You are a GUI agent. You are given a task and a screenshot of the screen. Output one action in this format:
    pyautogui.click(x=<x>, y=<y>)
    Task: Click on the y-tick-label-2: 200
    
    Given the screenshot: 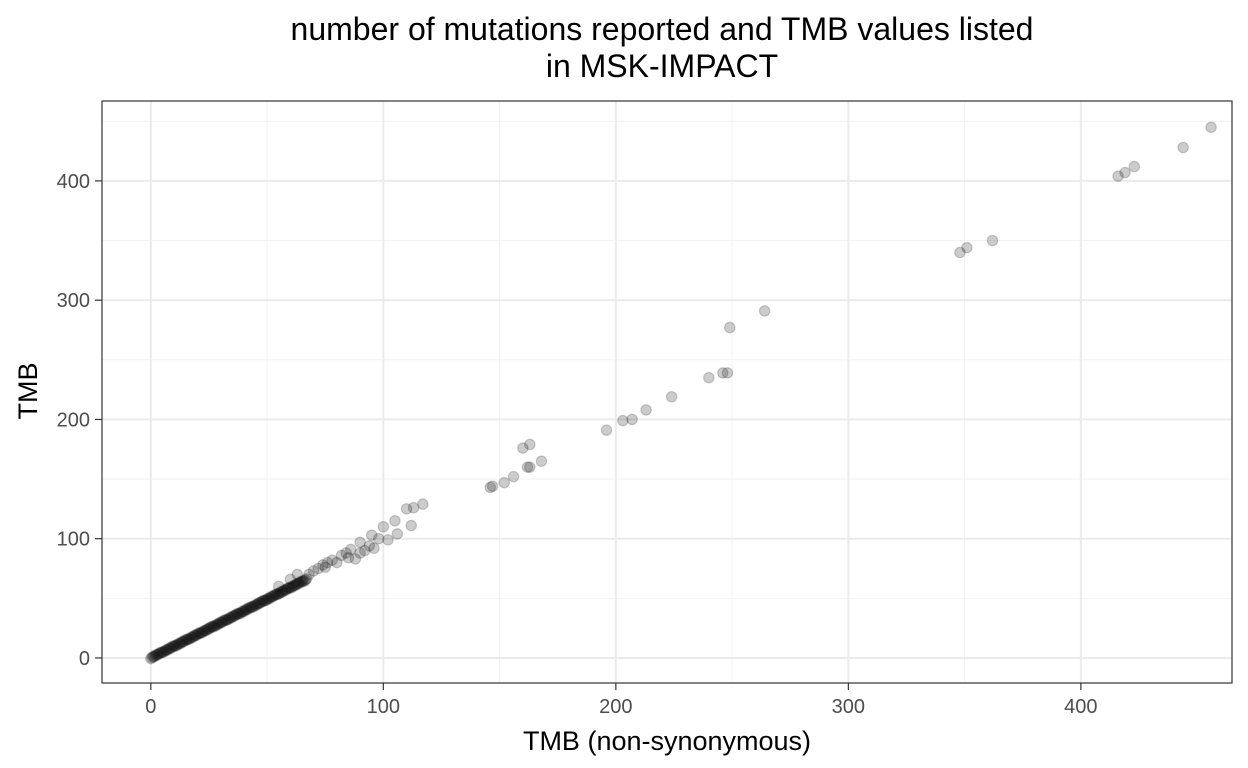 What is the action you would take?
    pyautogui.click(x=73, y=420)
    